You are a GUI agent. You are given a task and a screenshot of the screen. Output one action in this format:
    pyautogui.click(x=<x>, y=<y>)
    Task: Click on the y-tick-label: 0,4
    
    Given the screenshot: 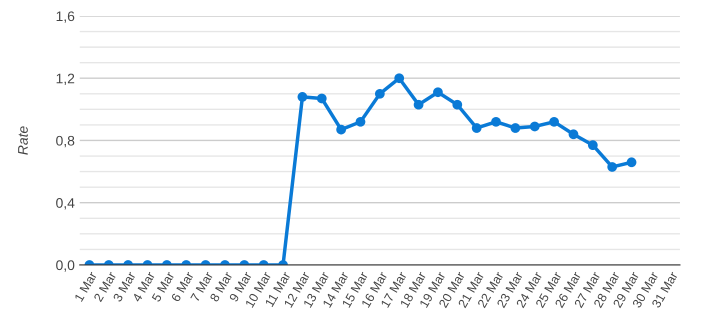 What is the action you would take?
    pyautogui.click(x=65, y=204)
    